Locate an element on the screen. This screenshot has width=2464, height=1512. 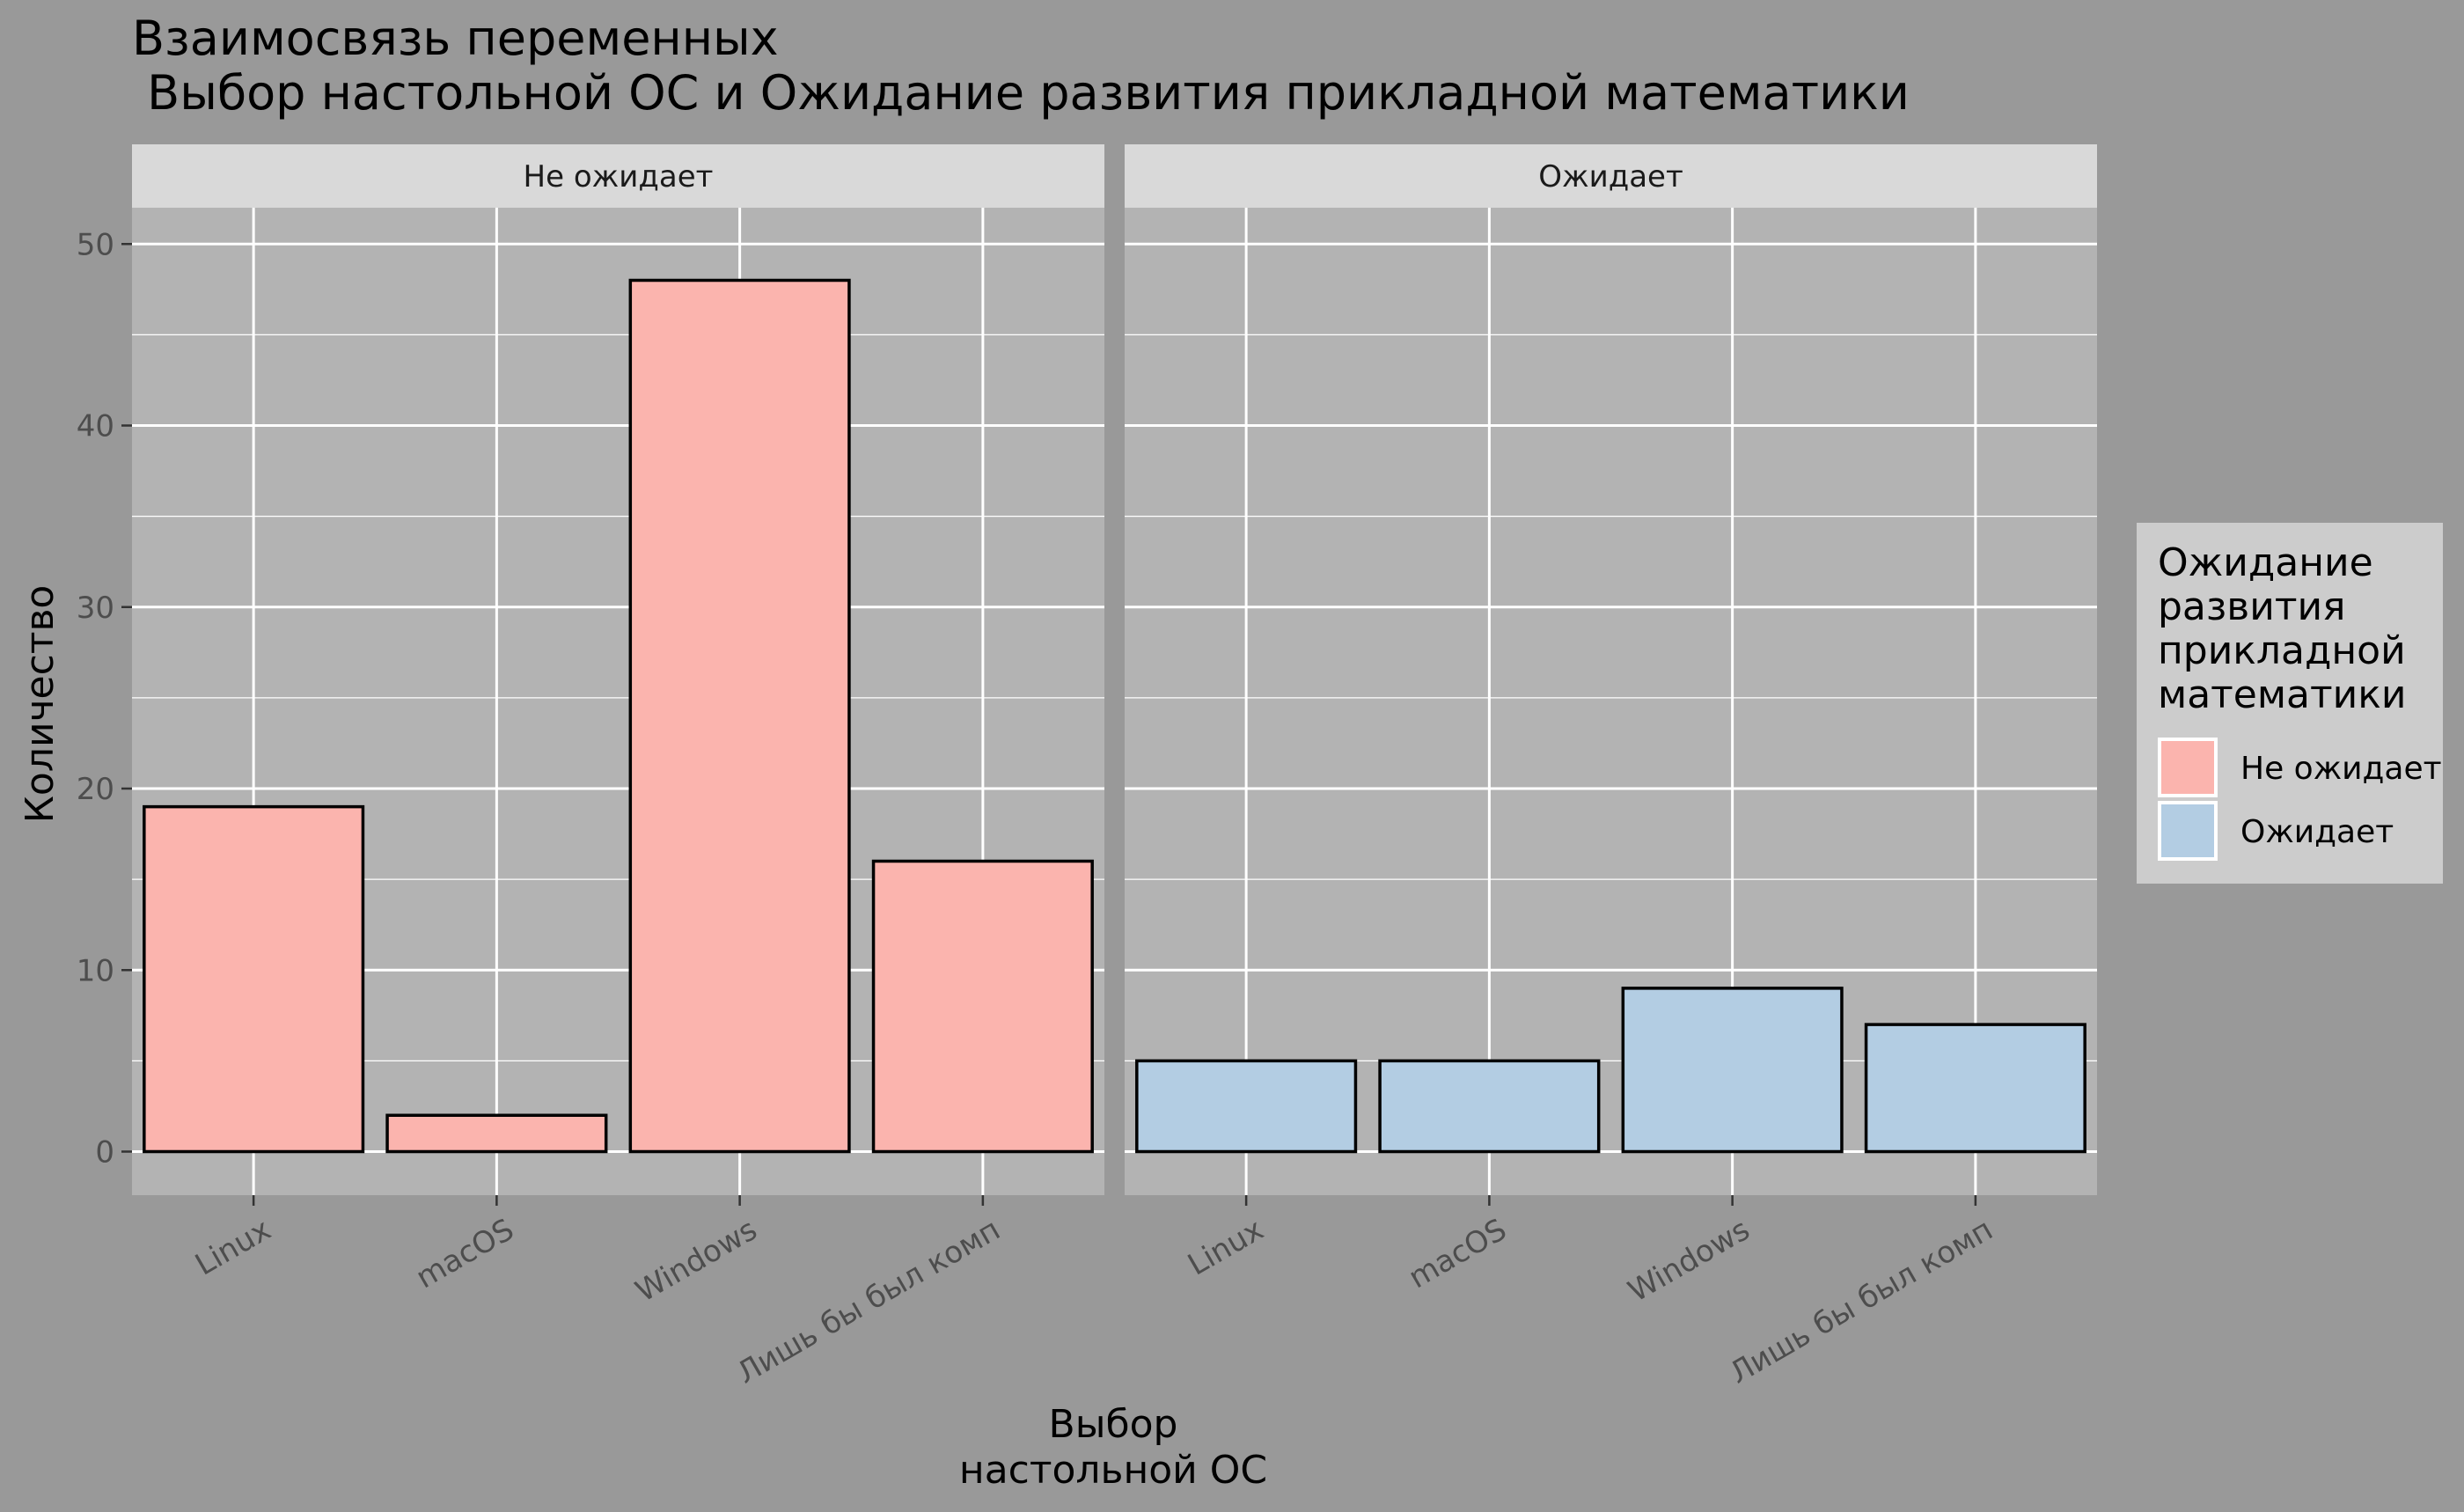
legend-title-line: Ожидание is located at coordinates (2266, 563).